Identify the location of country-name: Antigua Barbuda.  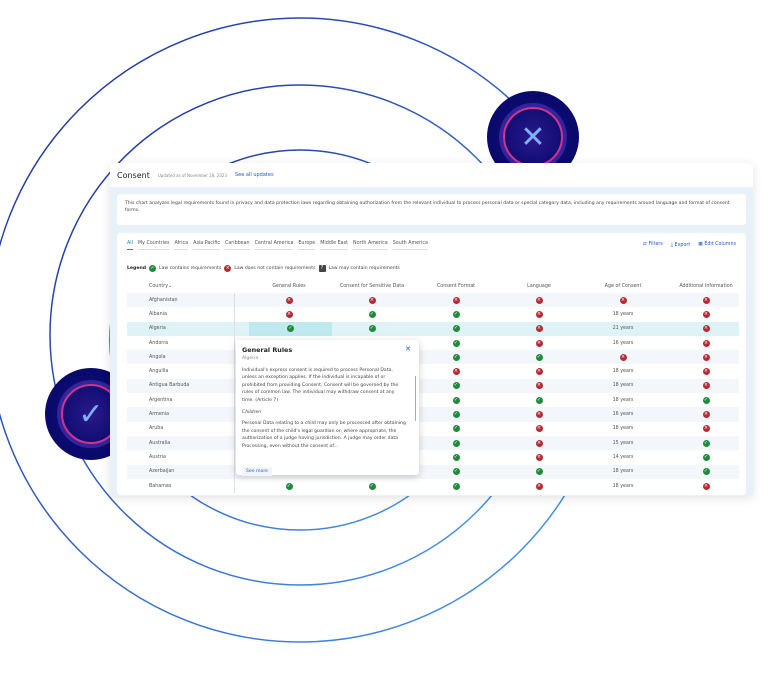
(169, 386).